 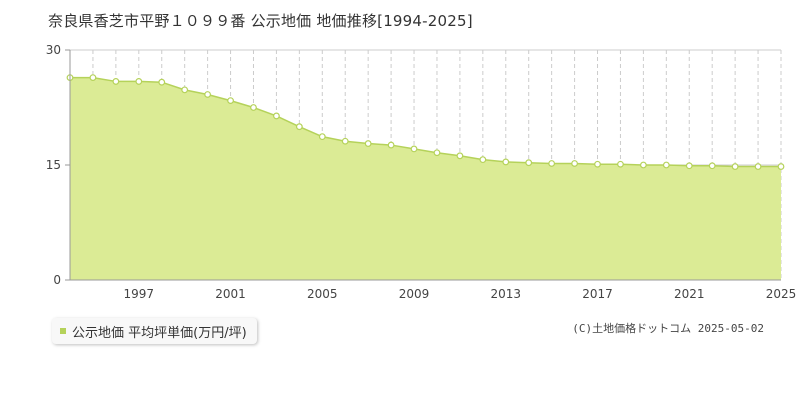 What do you see at coordinates (460, 294) in the screenshot?
I see `x-tick-labels: 1997 2001 2005 2009 2013 2017 2021 2025` at bounding box center [460, 294].